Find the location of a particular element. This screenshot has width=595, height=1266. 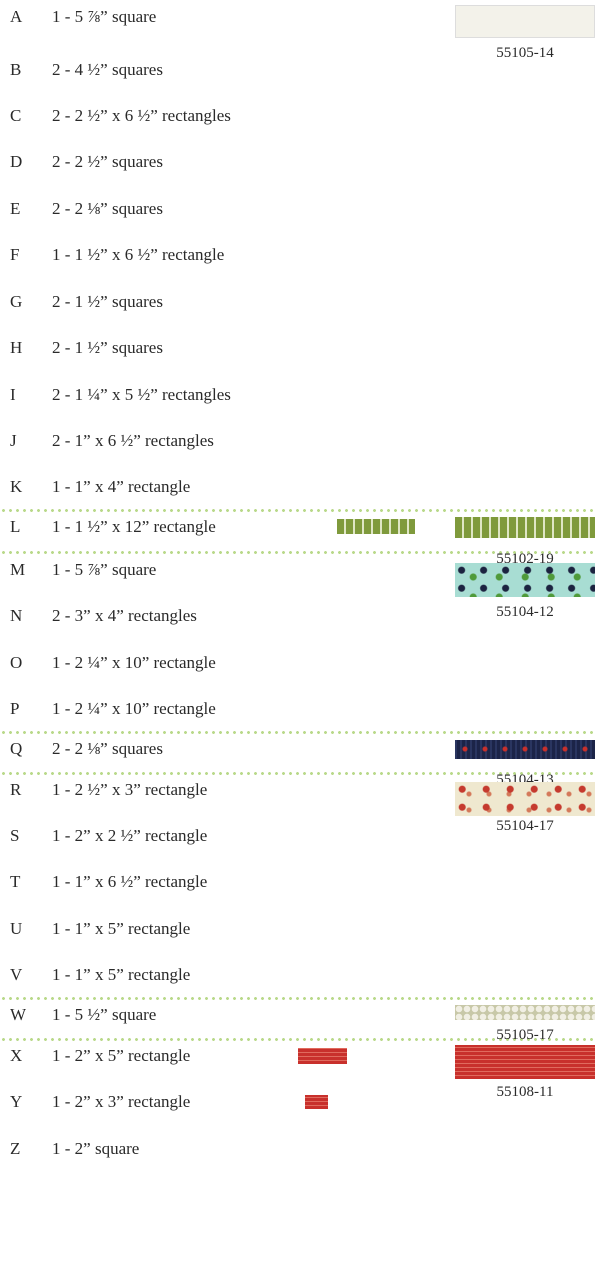

fabric-code: 55108-11 is located at coordinates (525, 1092).